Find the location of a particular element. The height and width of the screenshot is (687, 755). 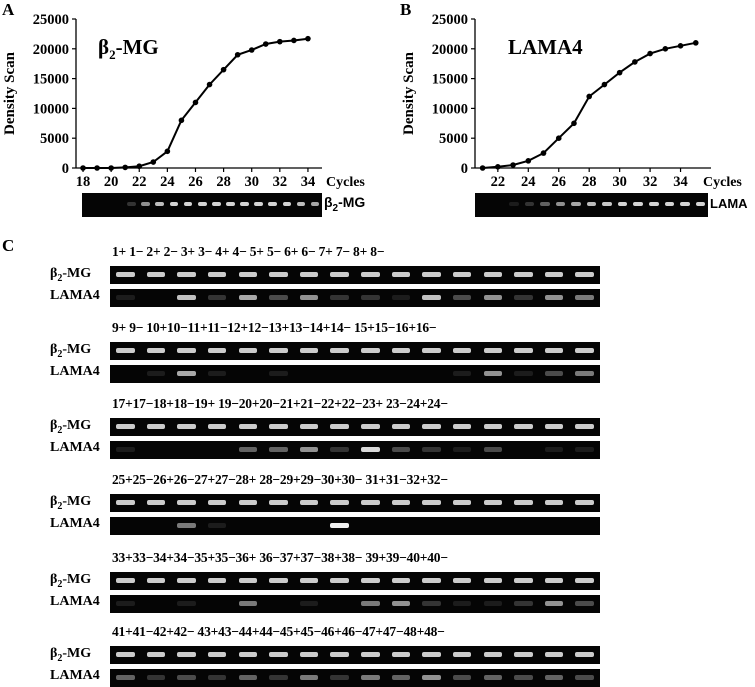

gel-strip-a is located at coordinates (202, 205).